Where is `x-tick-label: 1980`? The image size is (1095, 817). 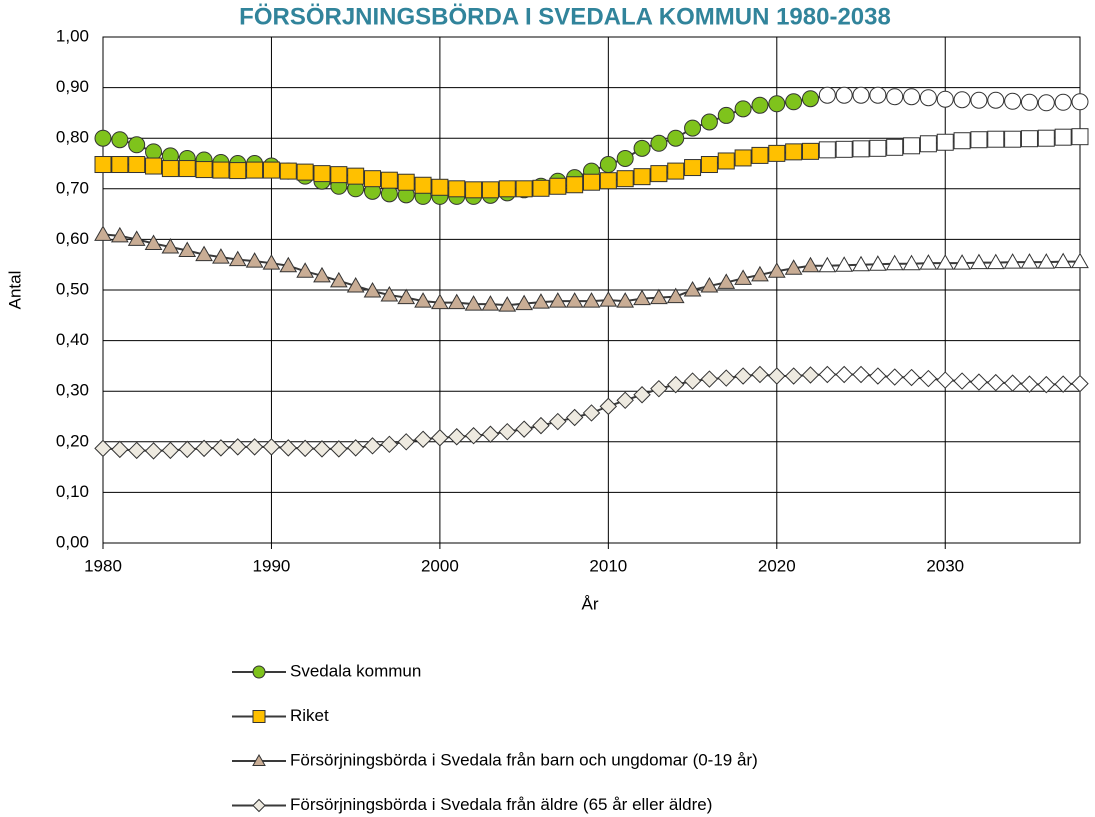 x-tick-label: 1980 is located at coordinates (103, 565).